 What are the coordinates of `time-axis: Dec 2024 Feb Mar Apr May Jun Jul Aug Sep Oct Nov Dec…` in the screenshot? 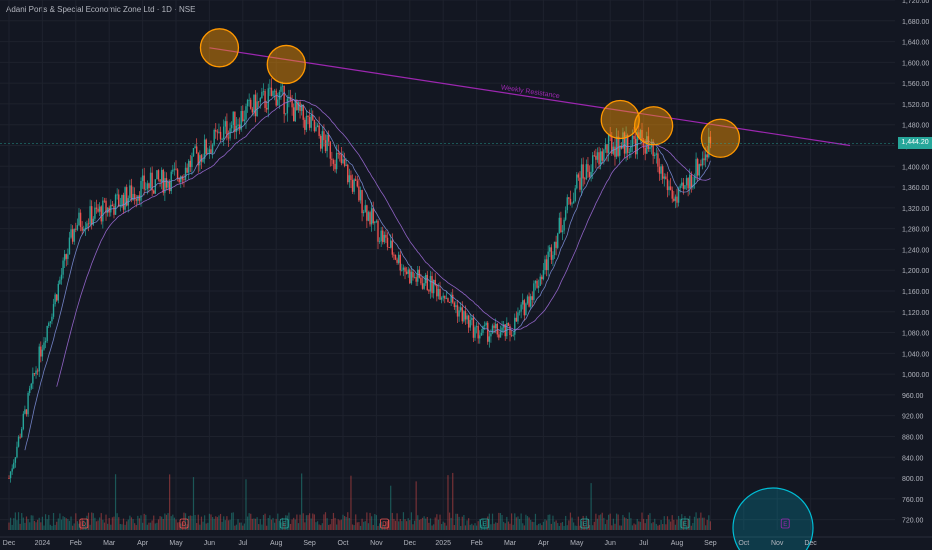 It's located at (410, 543).